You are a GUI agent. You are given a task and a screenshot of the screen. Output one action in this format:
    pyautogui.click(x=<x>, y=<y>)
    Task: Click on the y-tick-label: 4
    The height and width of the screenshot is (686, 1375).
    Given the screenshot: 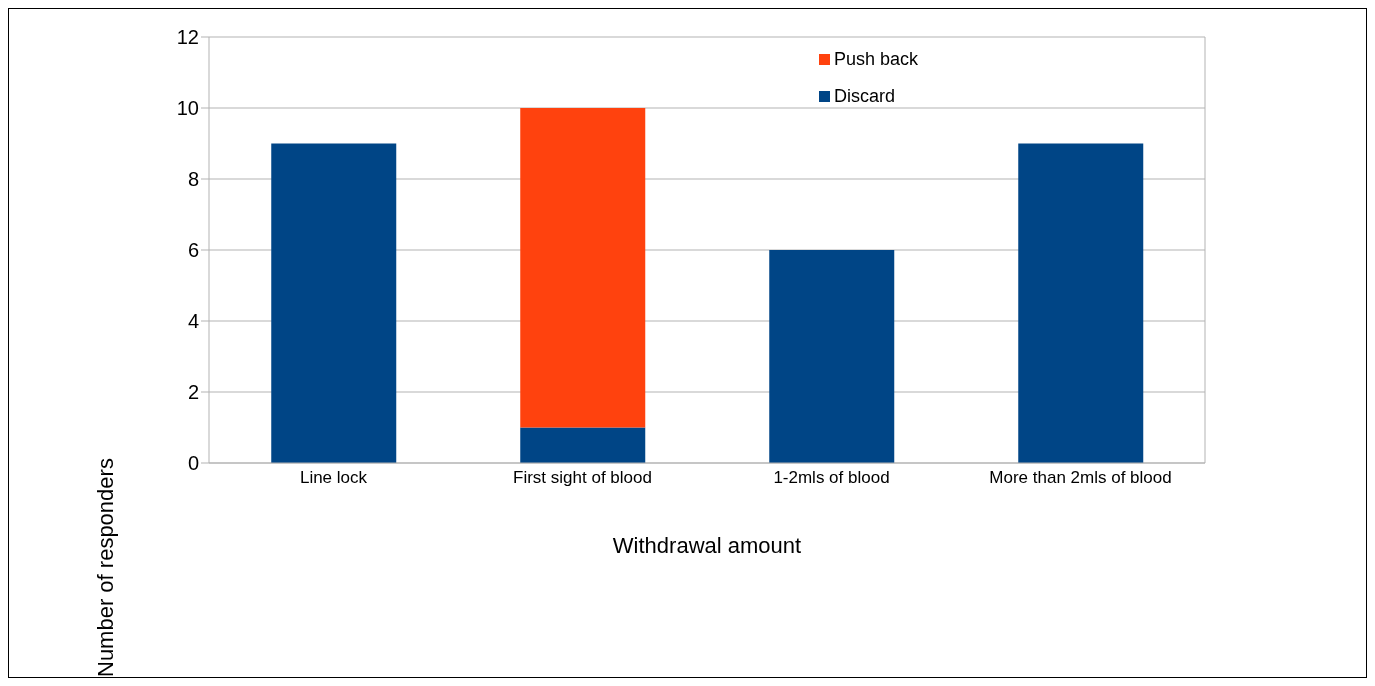 What is the action you would take?
    pyautogui.click(x=193, y=321)
    